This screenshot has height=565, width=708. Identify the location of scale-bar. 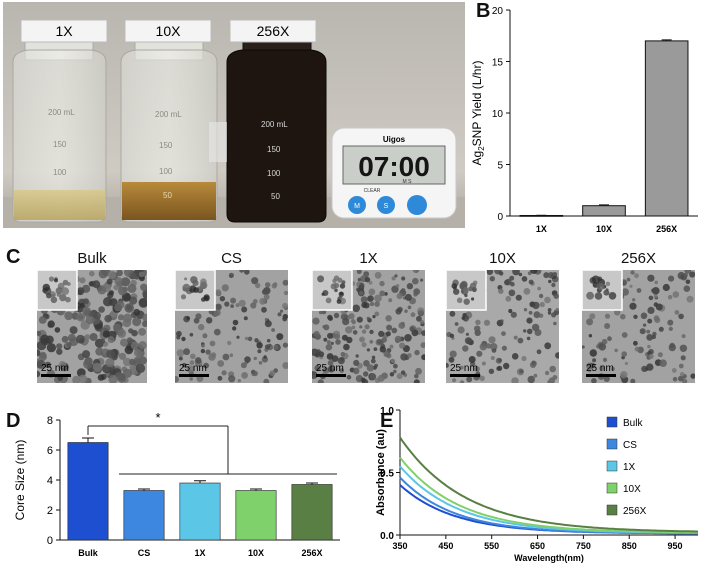
(56, 375).